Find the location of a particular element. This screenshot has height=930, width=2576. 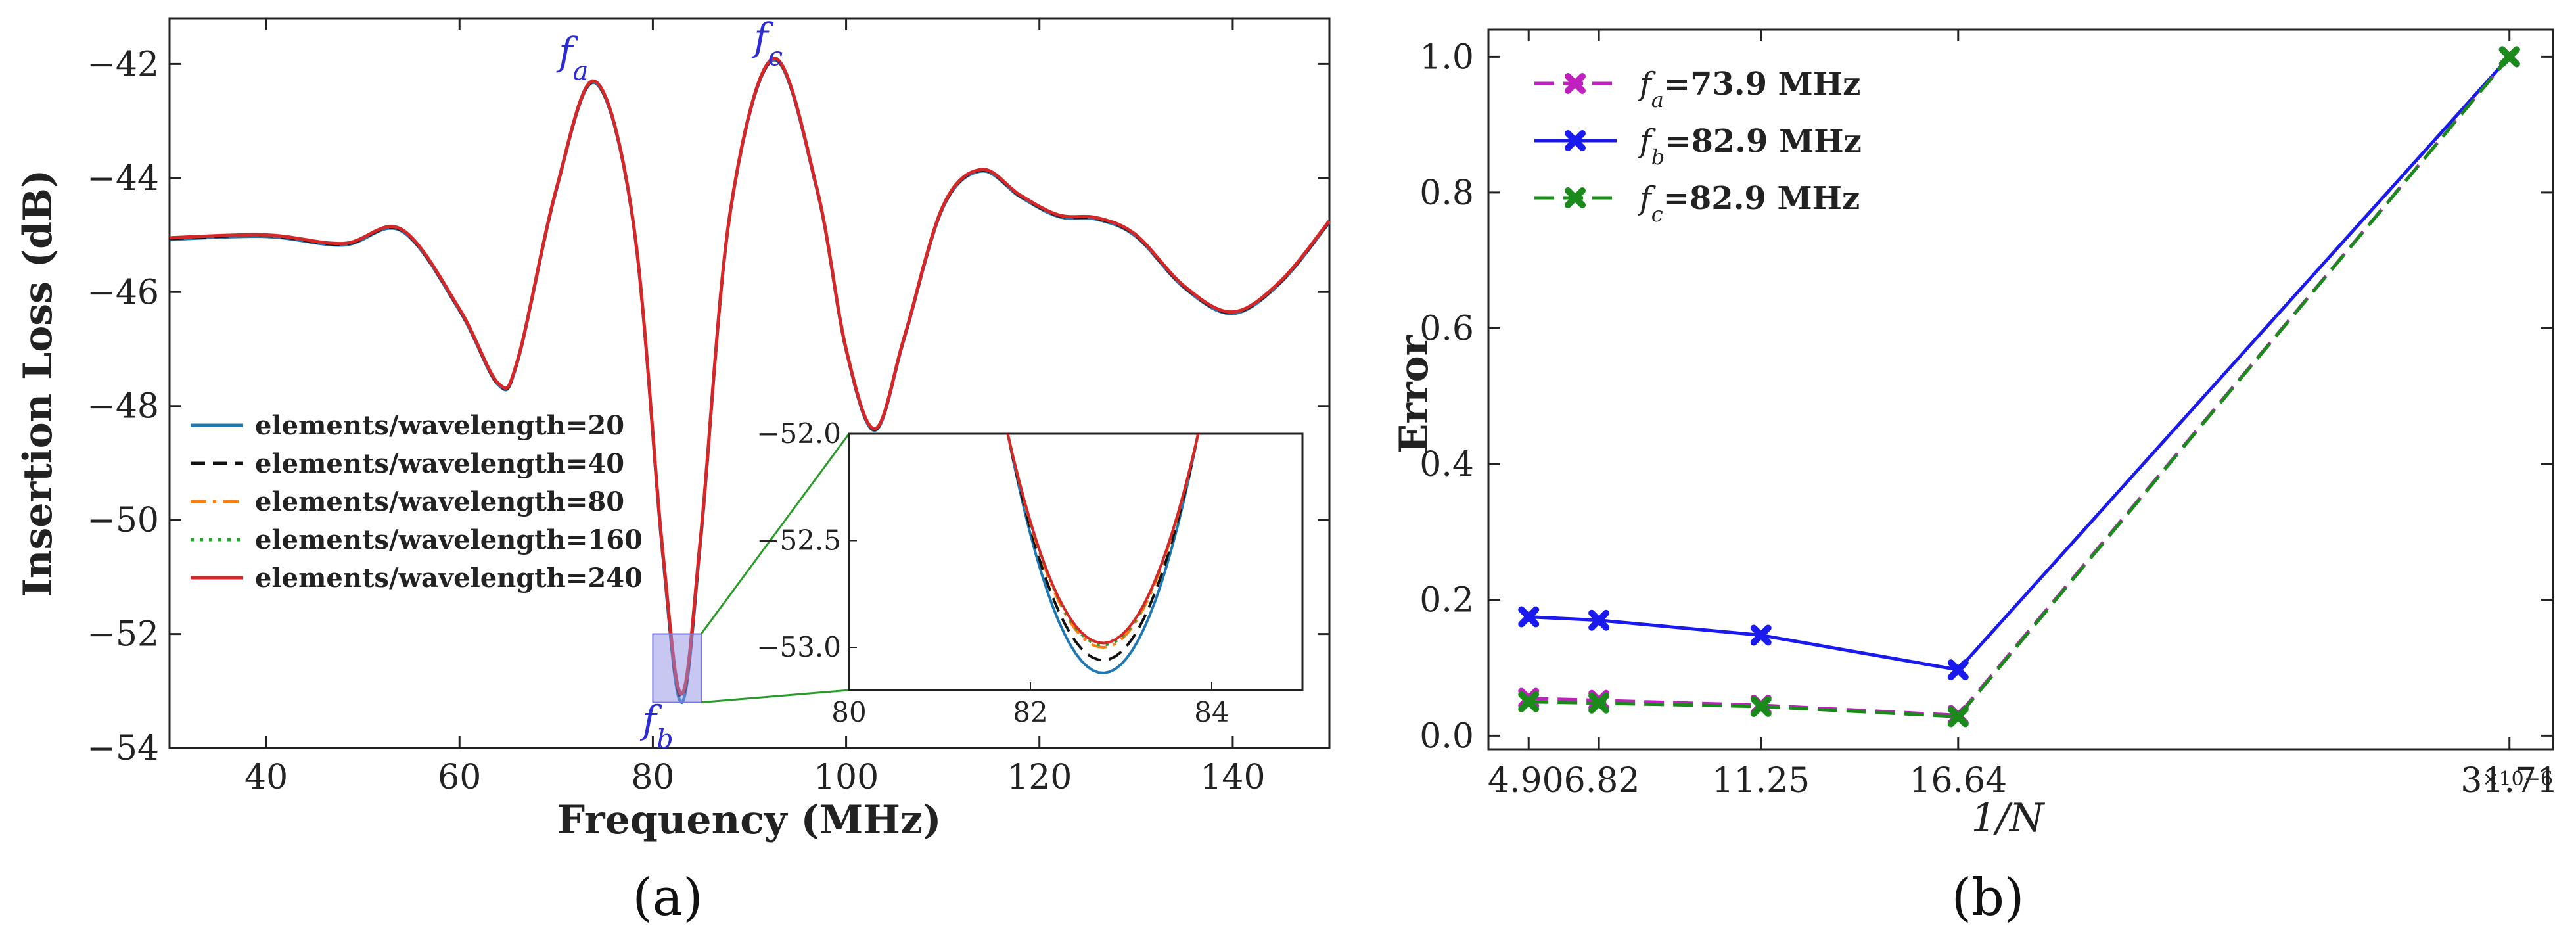

panel-b-x-tick-label: 11.25 is located at coordinates (1761, 781).